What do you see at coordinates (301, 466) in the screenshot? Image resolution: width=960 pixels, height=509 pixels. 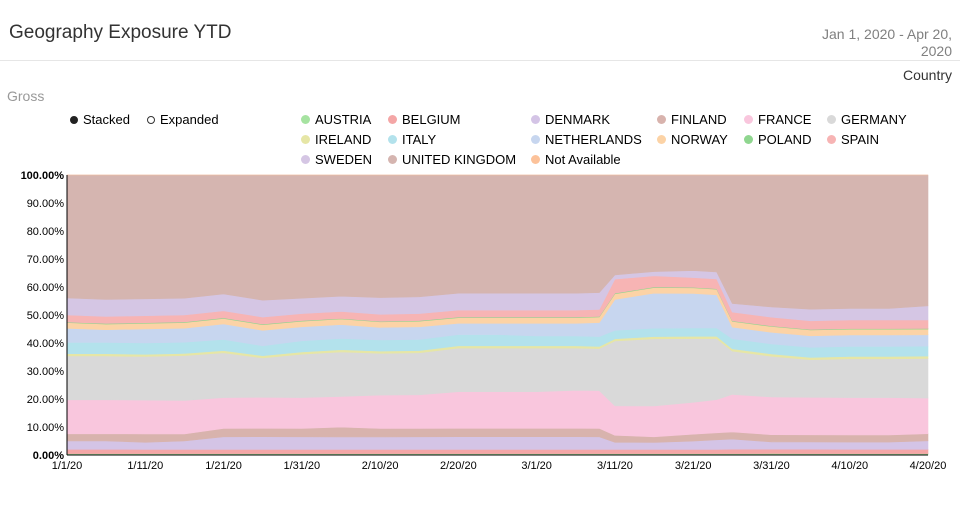 I see `x-tick-label: 1/31/20` at bounding box center [301, 466].